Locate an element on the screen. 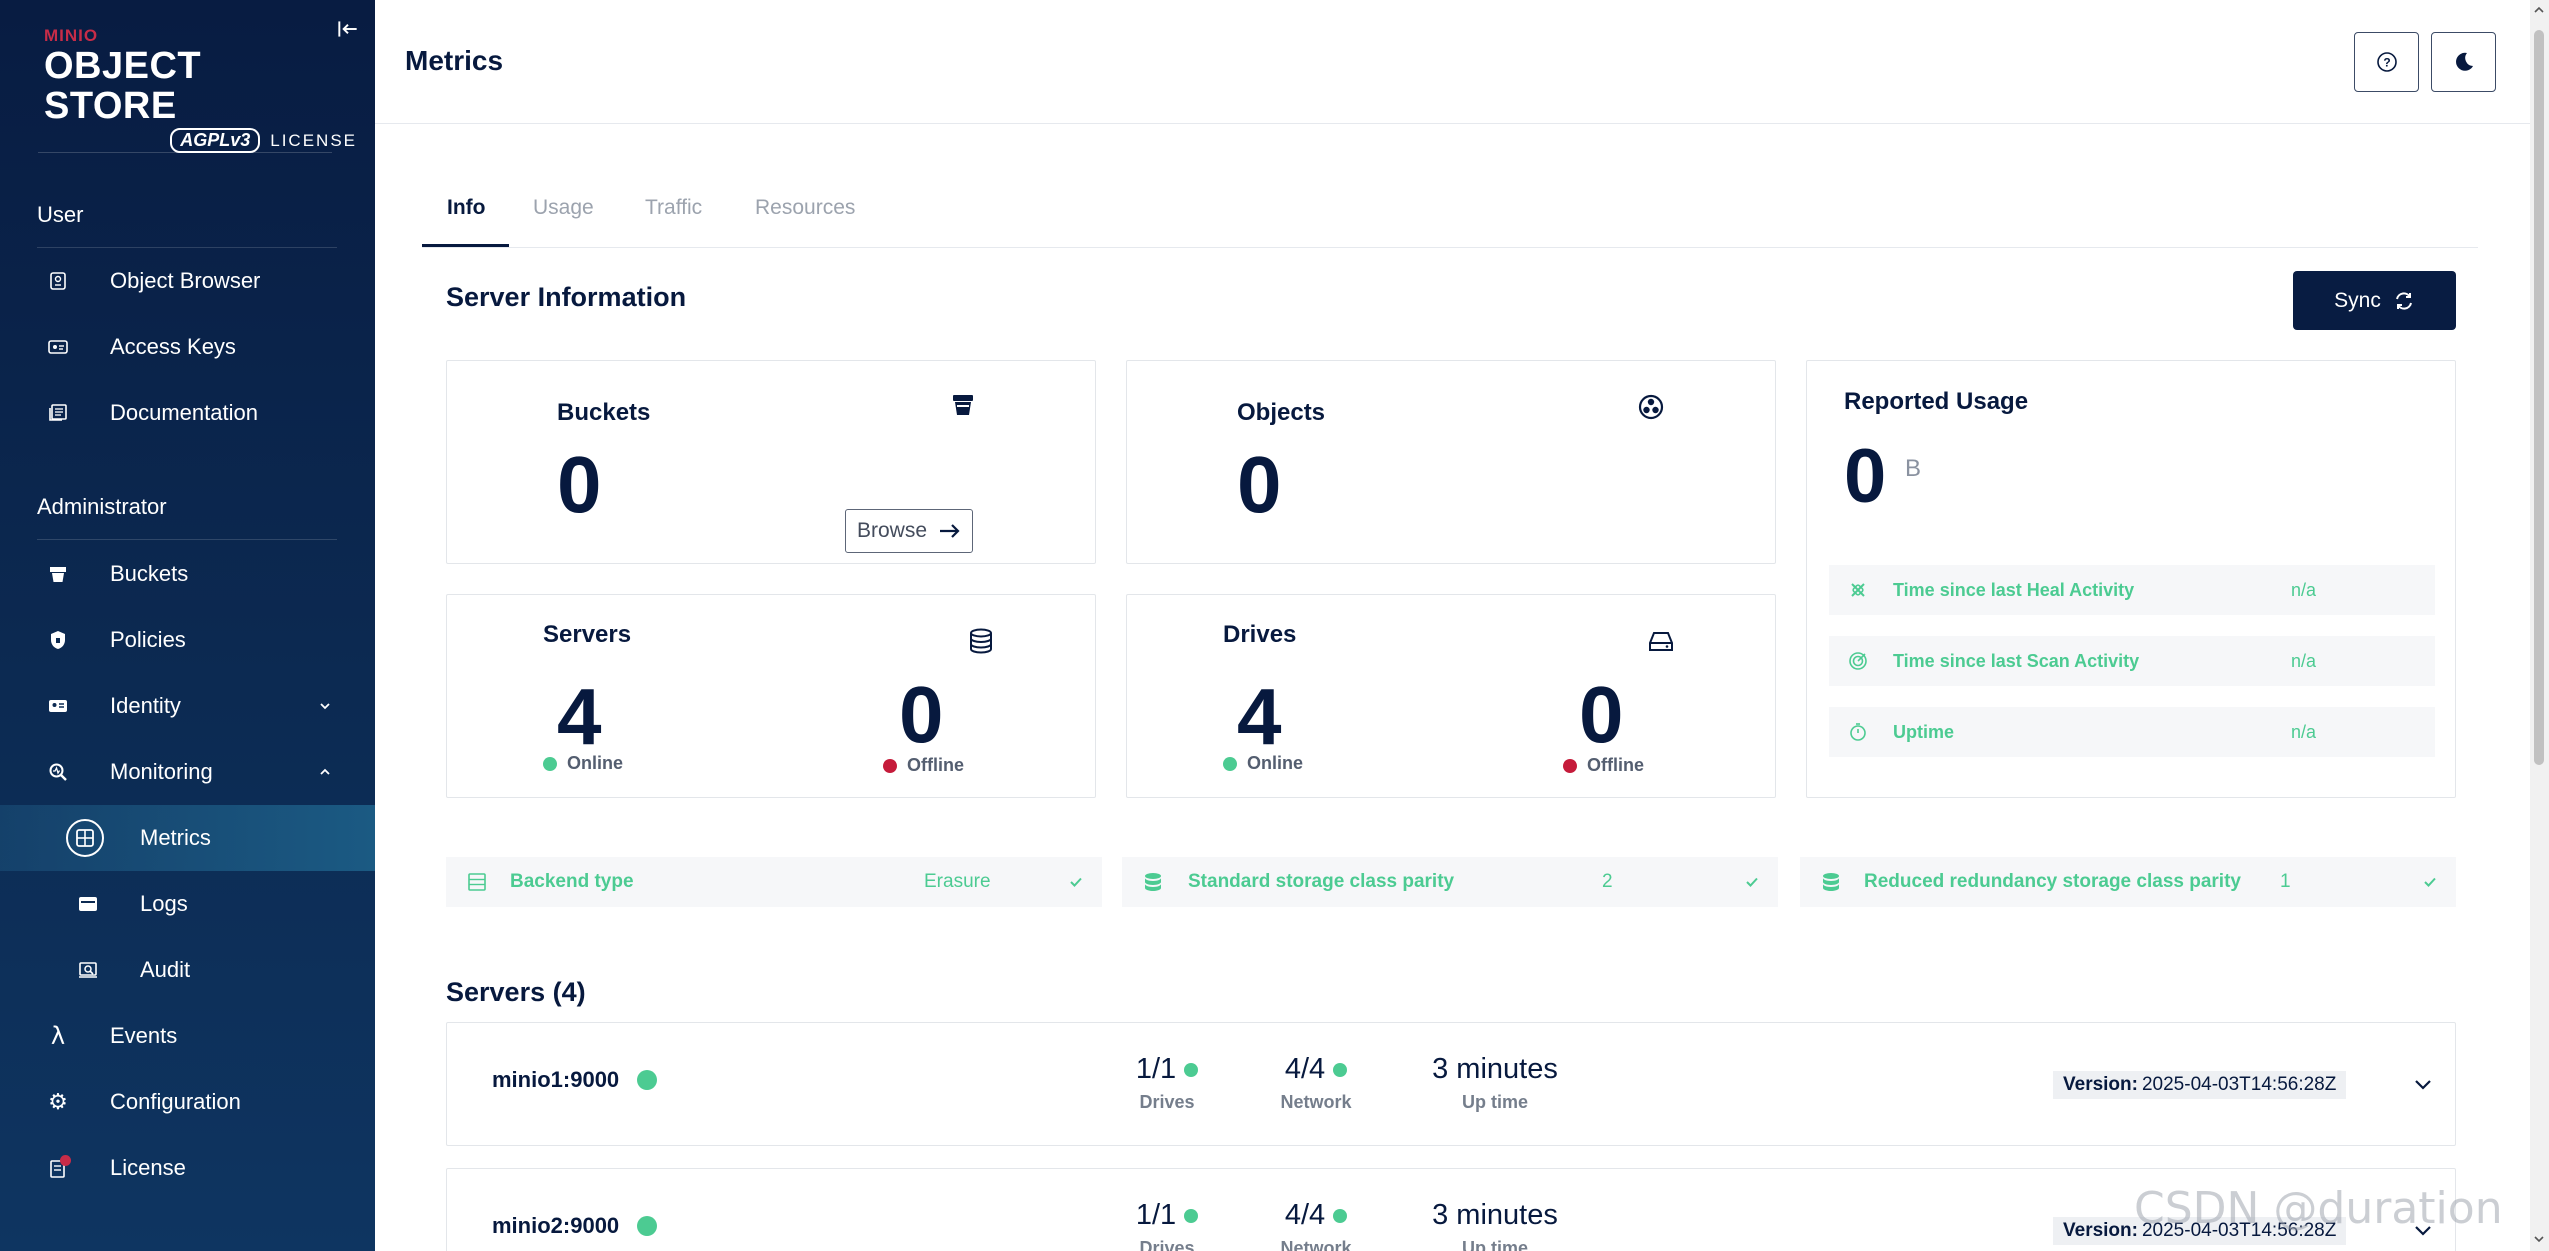 This screenshot has width=2549, height=1251. server-name-label: minio1:9000 is located at coordinates (556, 1079).